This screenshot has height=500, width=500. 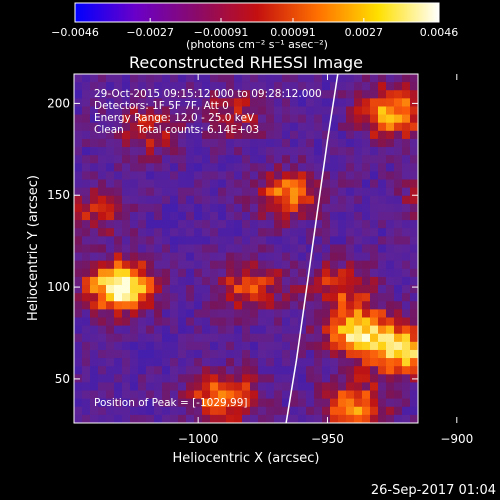 I want to click on y-tick-label: 200, so click(x=58, y=103).